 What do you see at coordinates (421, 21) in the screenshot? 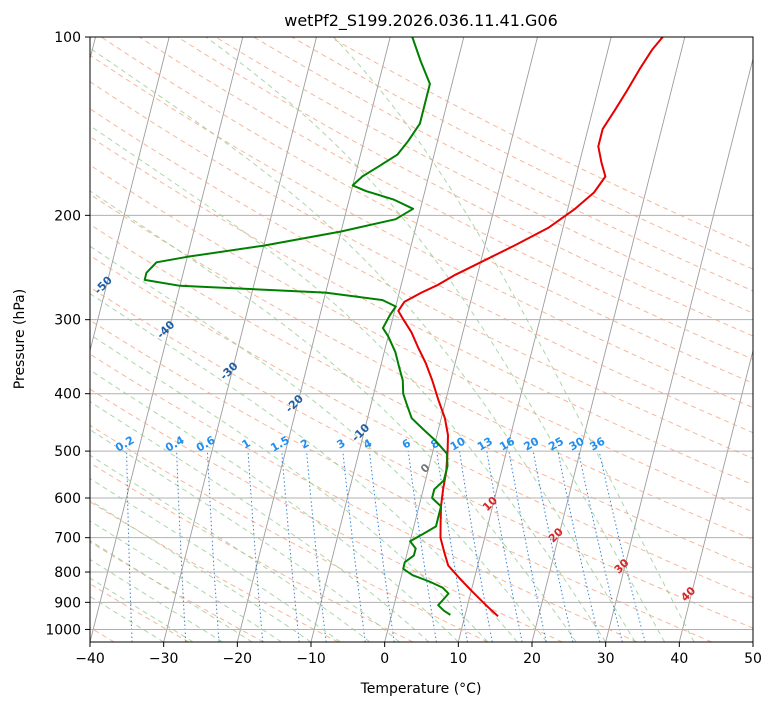
I see `chart-title: wetPf2_S199.2026.036.11.41.G06` at bounding box center [421, 21].